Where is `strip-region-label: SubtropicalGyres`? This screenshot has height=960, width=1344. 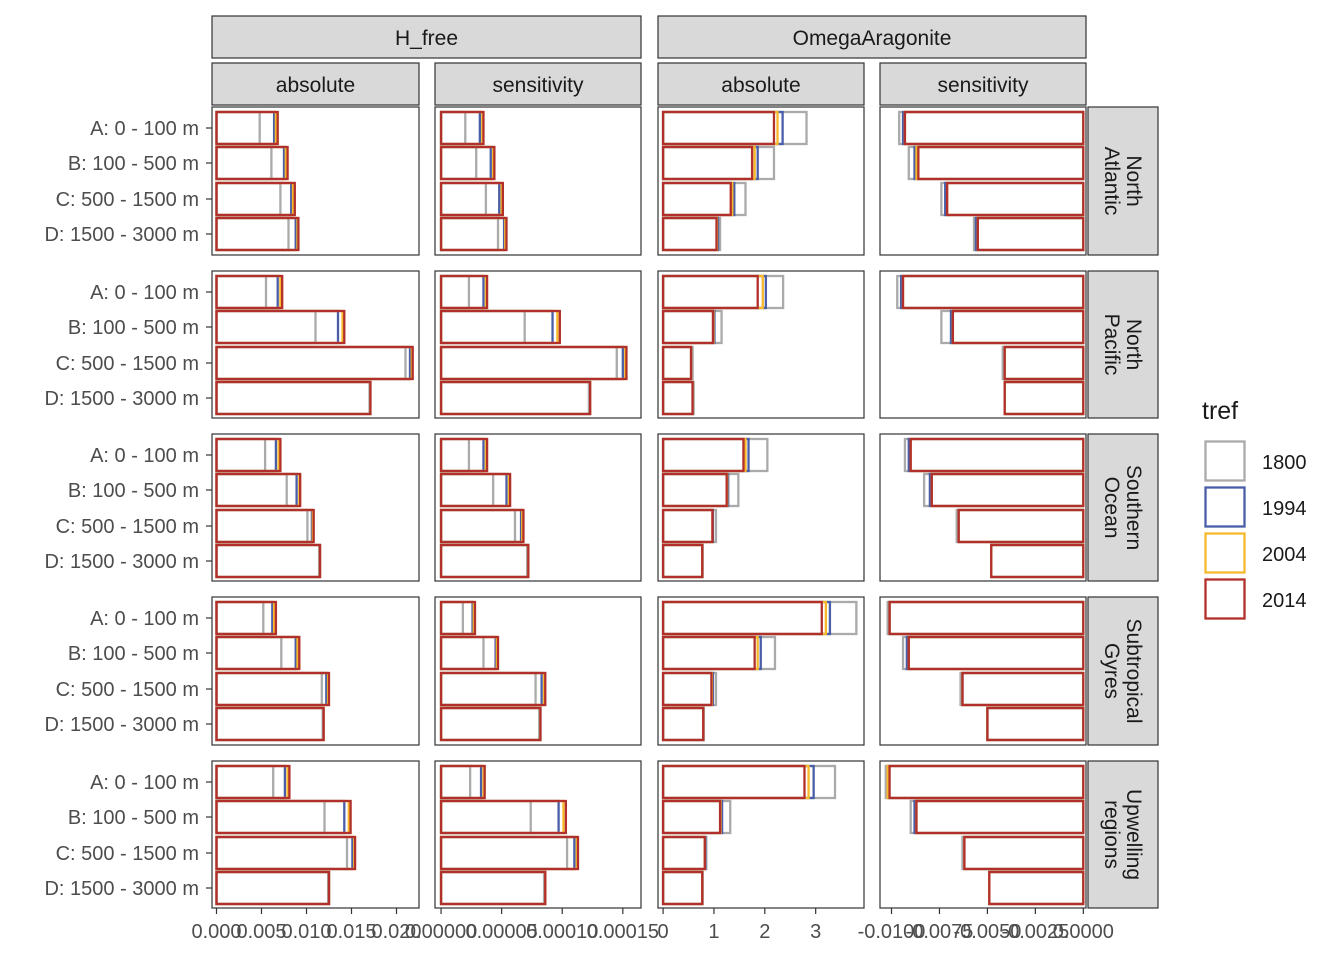
strip-region-label: SubtropicalGyres is located at coordinates (1122, 670).